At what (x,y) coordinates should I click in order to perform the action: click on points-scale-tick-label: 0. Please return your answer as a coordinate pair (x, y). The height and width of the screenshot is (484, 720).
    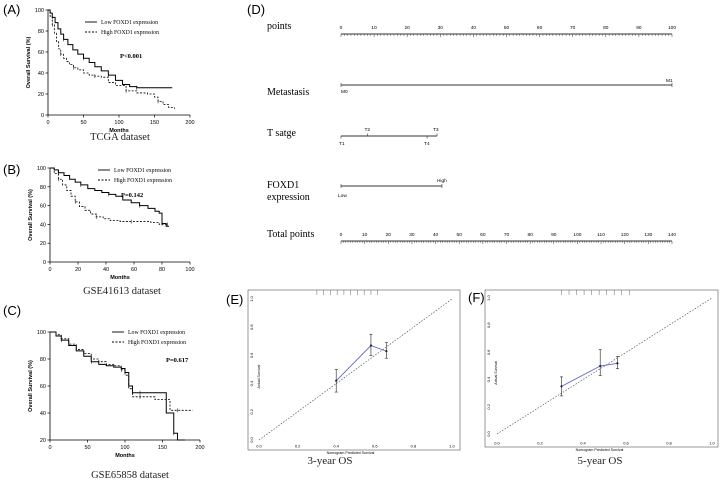
    Looking at the image, I should click on (341, 28).